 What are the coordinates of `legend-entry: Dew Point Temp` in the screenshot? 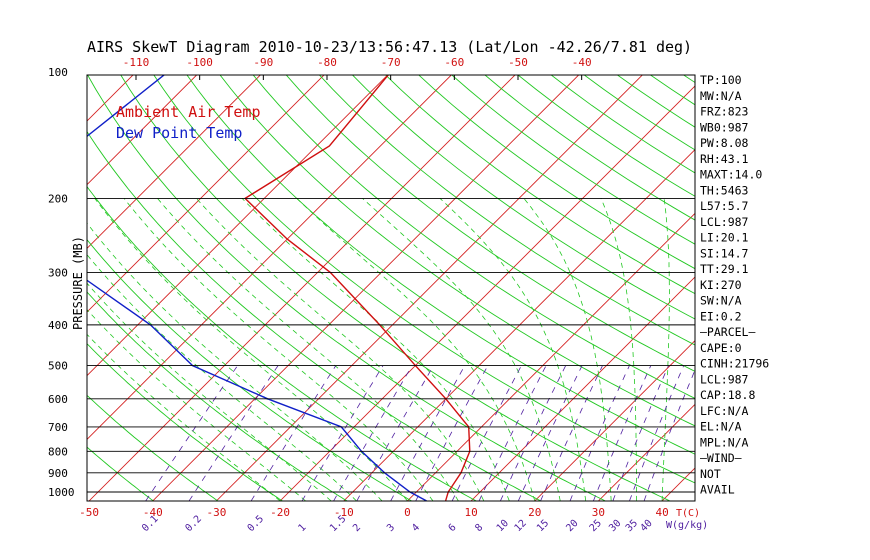 It's located at (179, 133).